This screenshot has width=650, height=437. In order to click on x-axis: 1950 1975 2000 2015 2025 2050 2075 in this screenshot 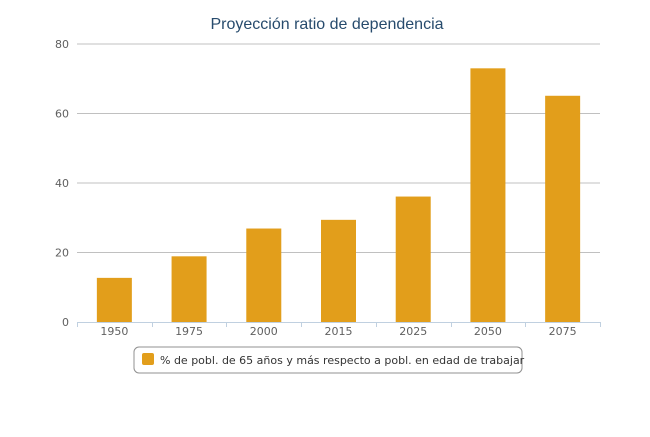, I will do `click(339, 330)`.